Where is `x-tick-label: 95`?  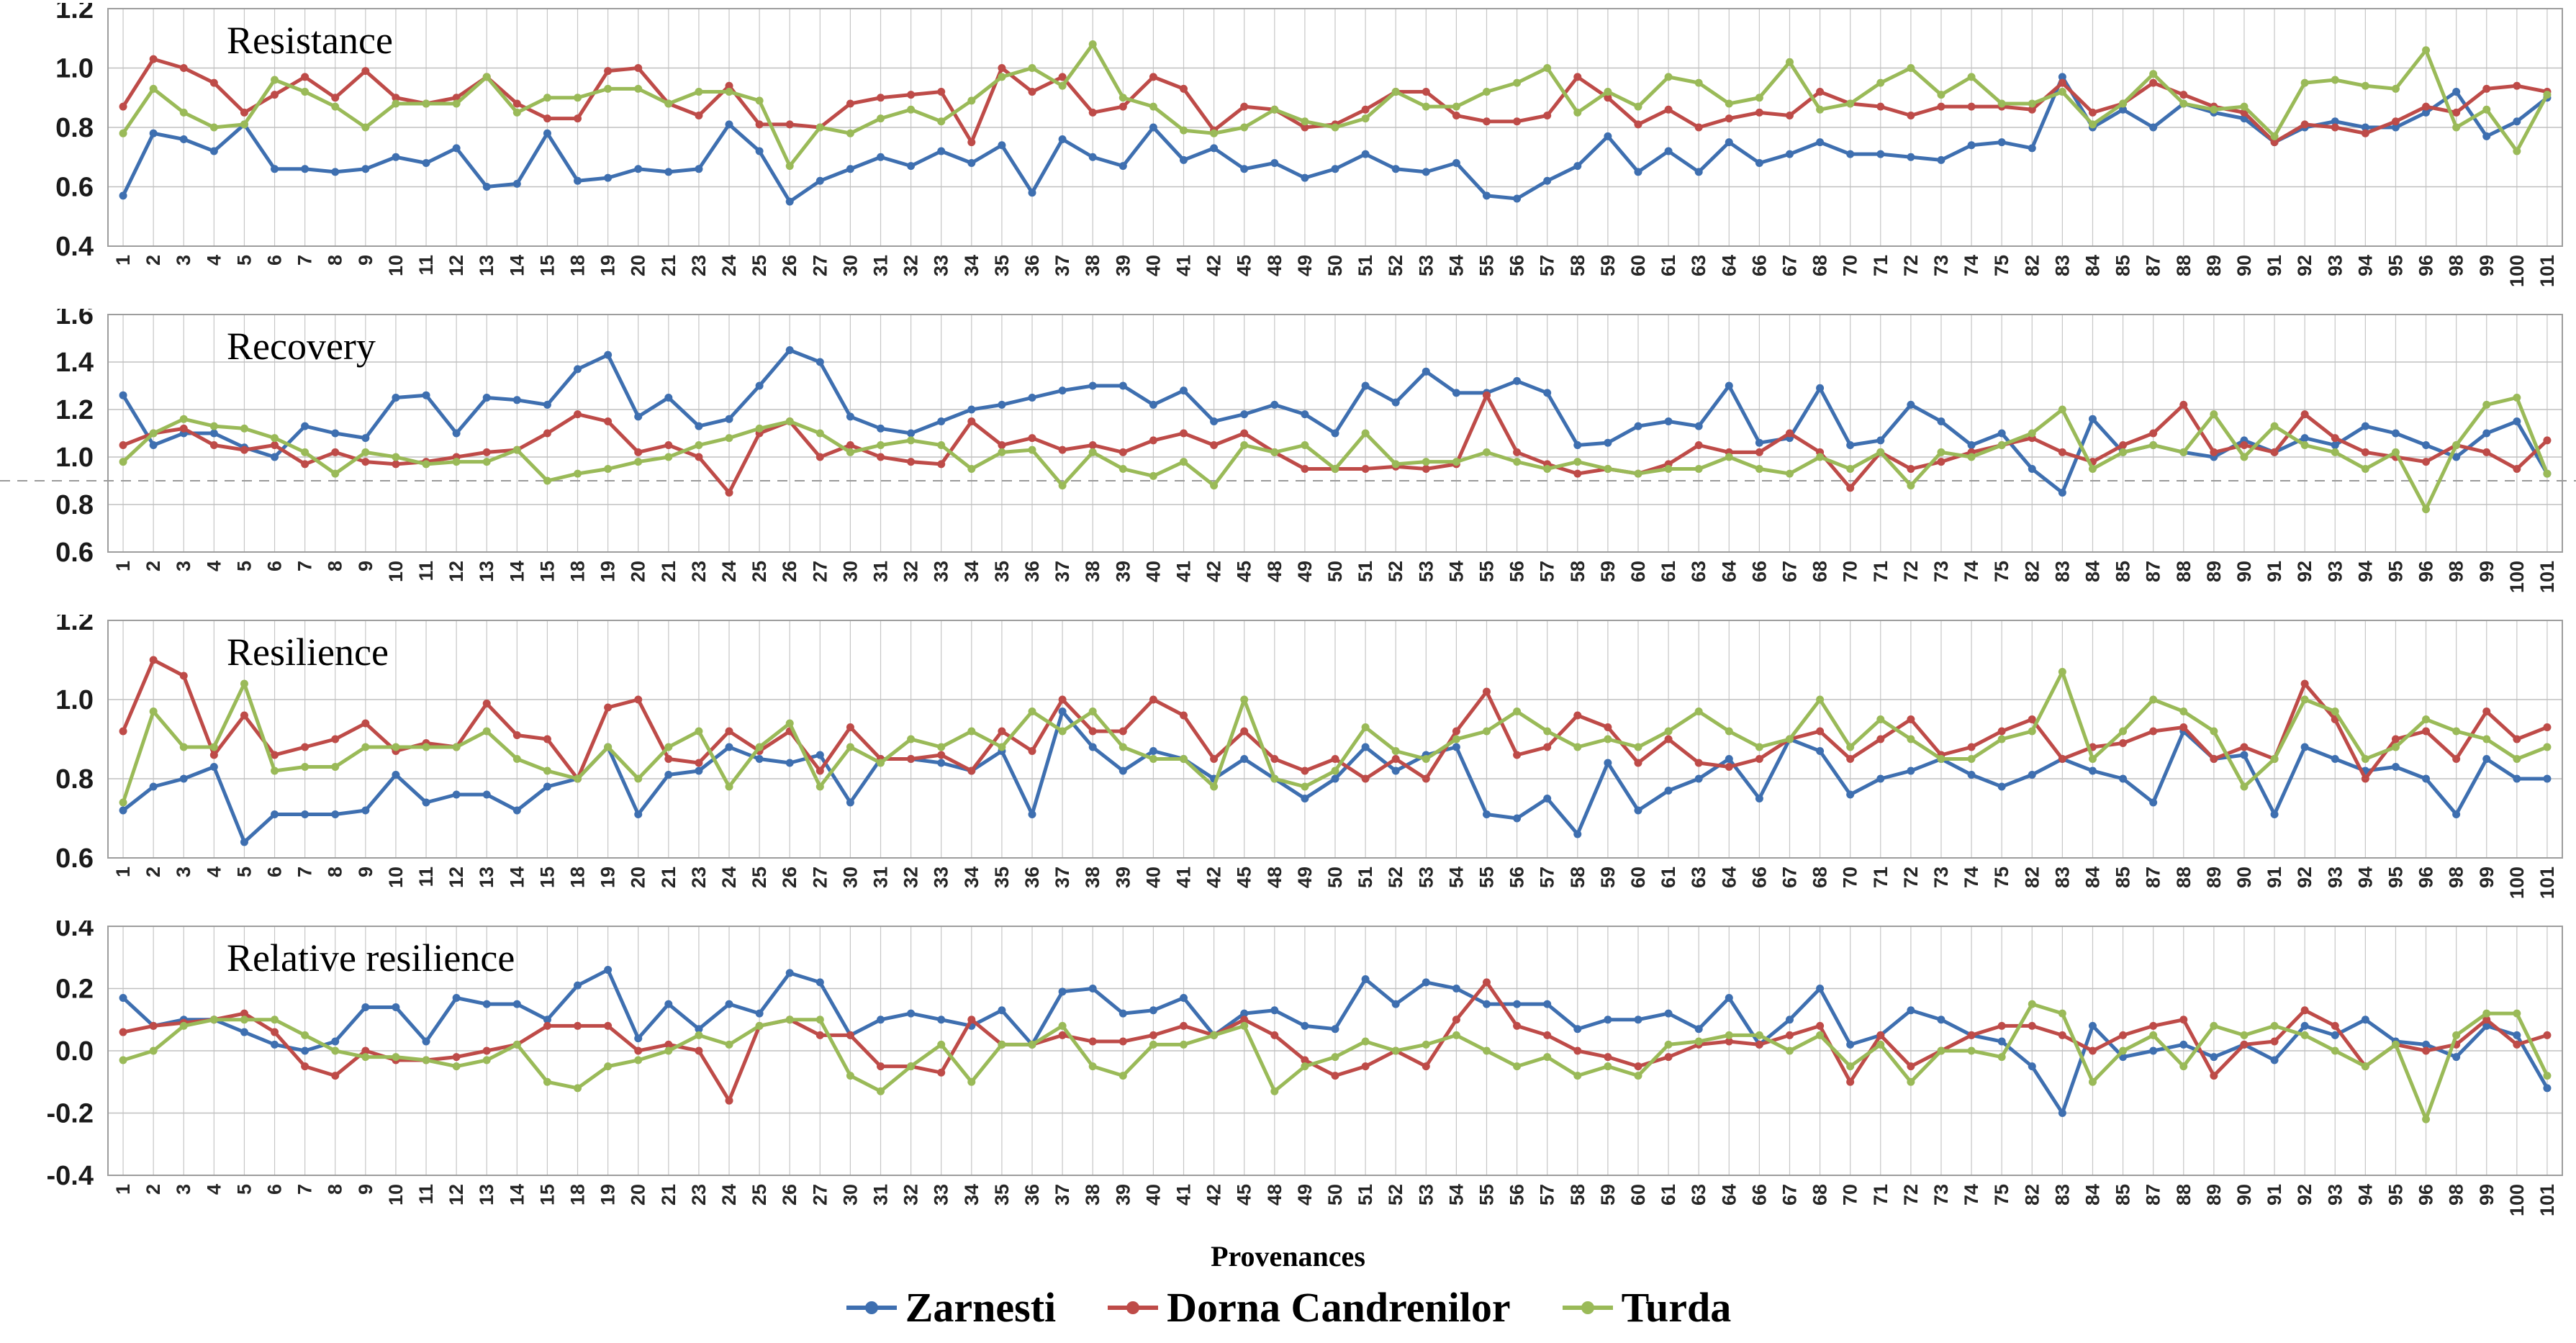
x-tick-label: 95 is located at coordinates (2395, 877).